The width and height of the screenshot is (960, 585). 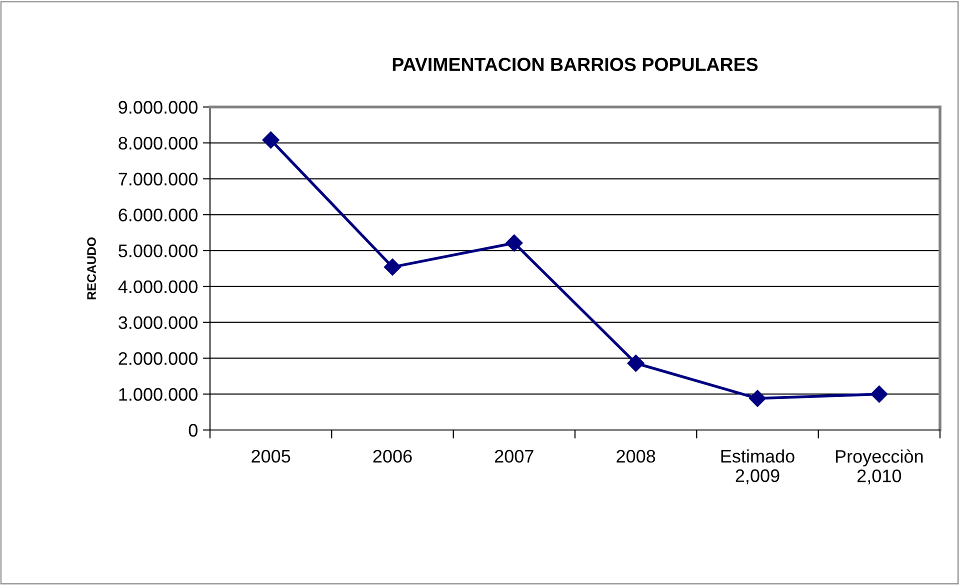 I want to click on x-tick-label: 2007, so click(x=514, y=456).